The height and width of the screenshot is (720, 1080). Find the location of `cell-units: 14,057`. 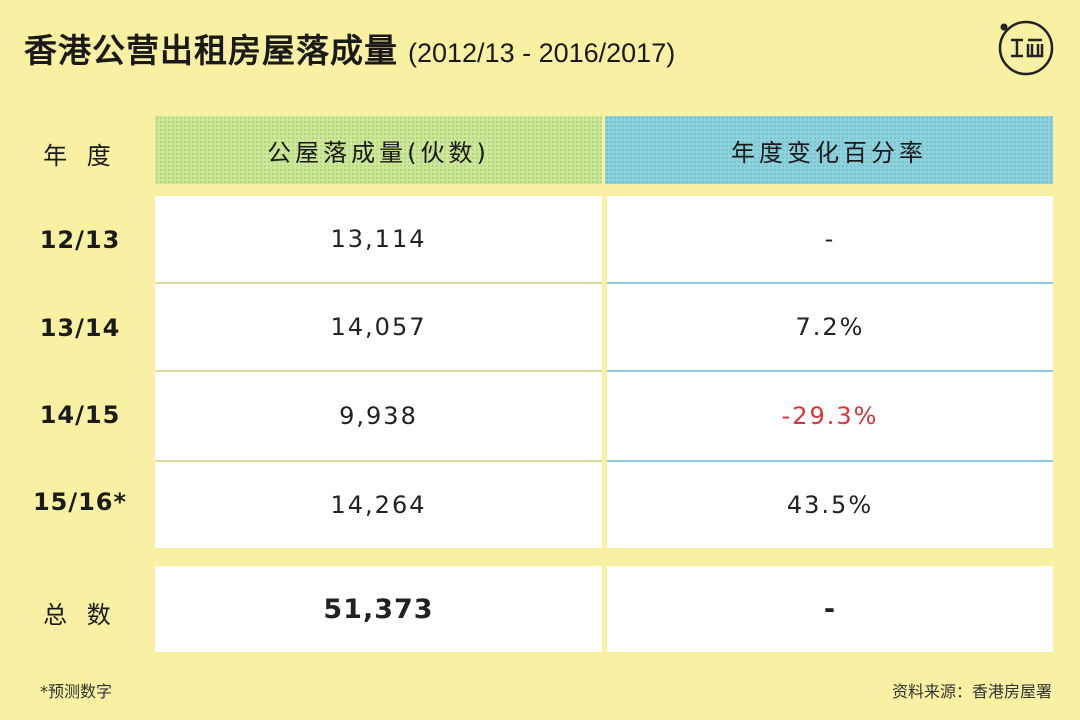

cell-units: 14,057 is located at coordinates (378, 327).